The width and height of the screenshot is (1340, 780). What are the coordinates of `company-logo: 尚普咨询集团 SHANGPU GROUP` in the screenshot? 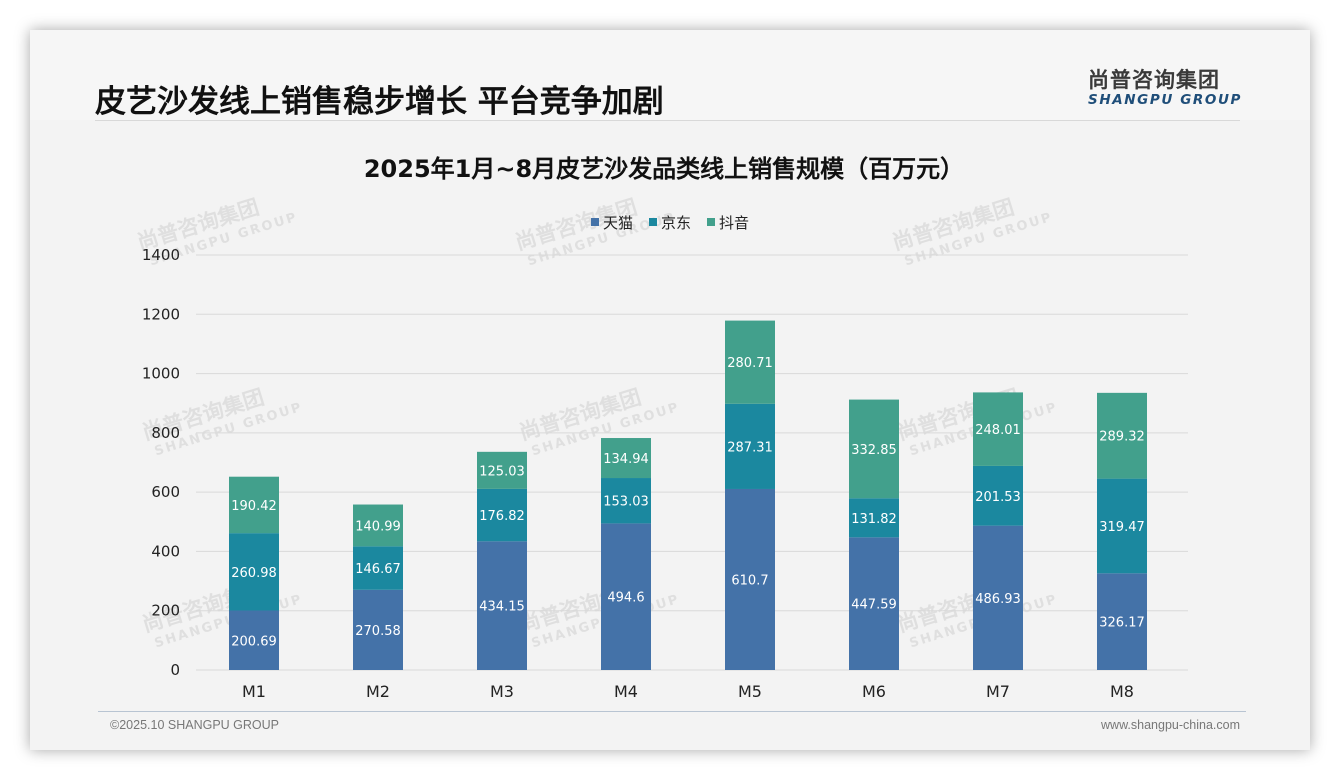 It's located at (1165, 86).